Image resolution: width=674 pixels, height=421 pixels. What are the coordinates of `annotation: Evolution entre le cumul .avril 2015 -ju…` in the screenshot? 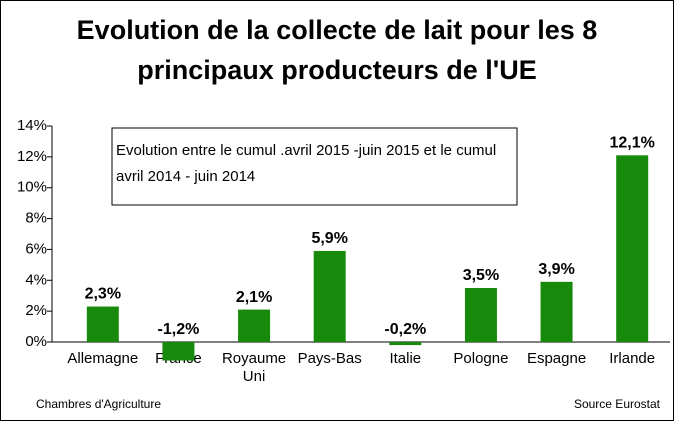 It's located at (306, 163).